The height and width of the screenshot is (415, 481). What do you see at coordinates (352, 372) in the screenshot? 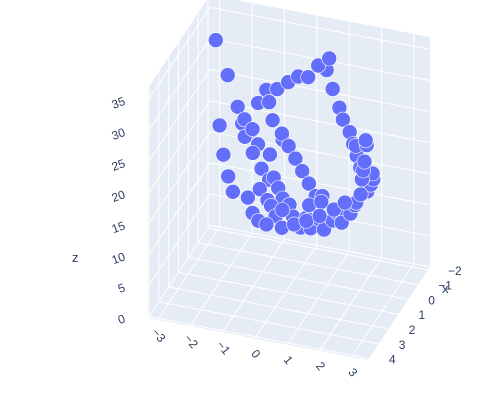
I see `y-tick-label: 3` at bounding box center [352, 372].